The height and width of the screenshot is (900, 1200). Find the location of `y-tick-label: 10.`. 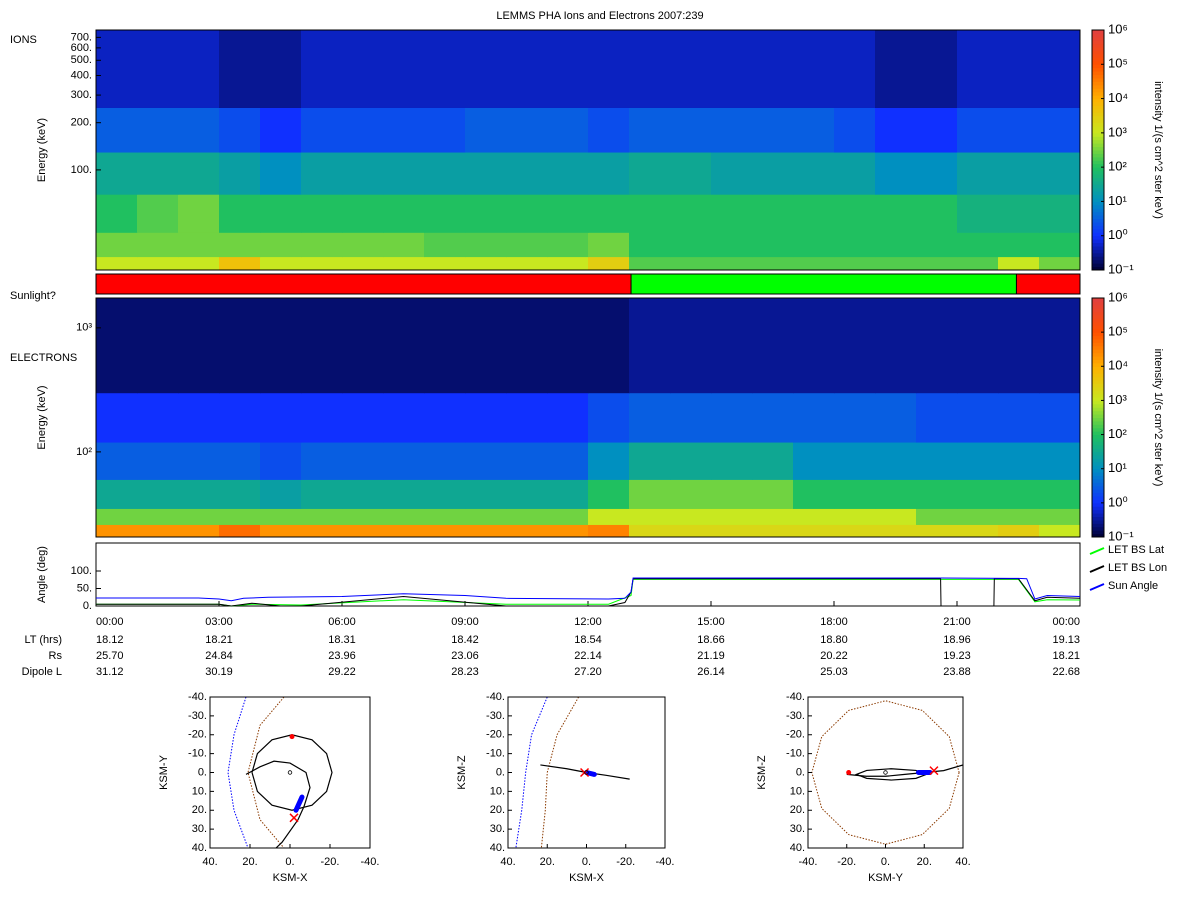

y-tick-label: 10. is located at coordinates (199, 791).